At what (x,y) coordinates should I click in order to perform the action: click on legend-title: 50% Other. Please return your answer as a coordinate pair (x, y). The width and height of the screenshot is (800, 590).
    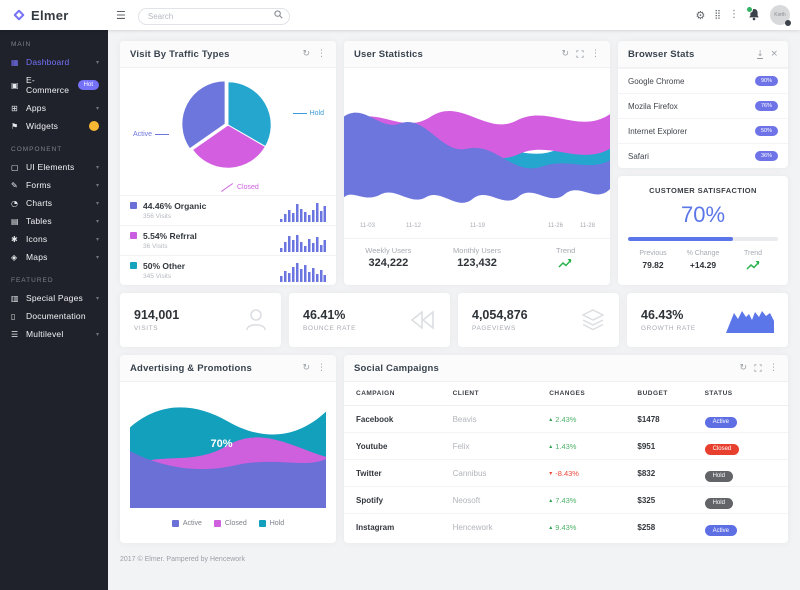
    Looking at the image, I should click on (164, 266).